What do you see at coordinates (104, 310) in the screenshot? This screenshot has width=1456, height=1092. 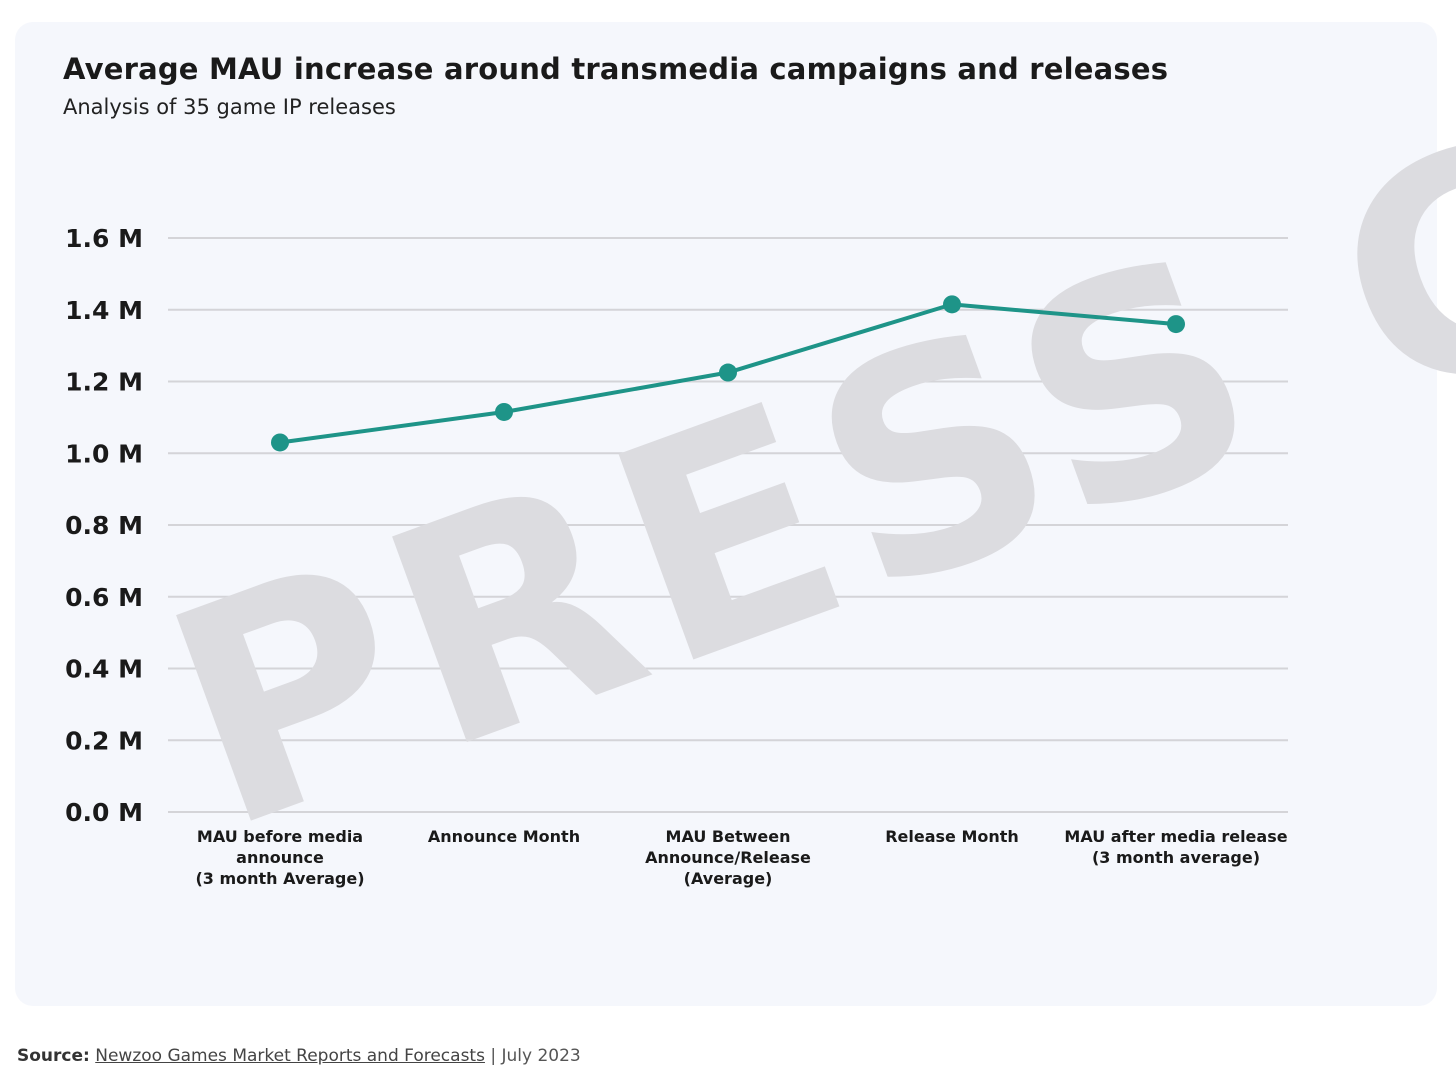 I see `y-tick-label: 1.4 M` at bounding box center [104, 310].